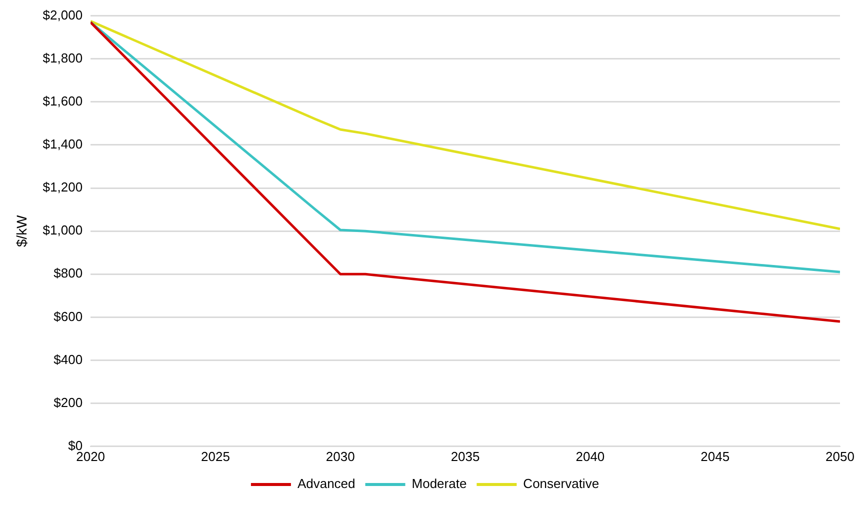 Image resolution: width=862 pixels, height=505 pixels. What do you see at coordinates (590, 456) in the screenshot?
I see `x-tick-label: 2040` at bounding box center [590, 456].